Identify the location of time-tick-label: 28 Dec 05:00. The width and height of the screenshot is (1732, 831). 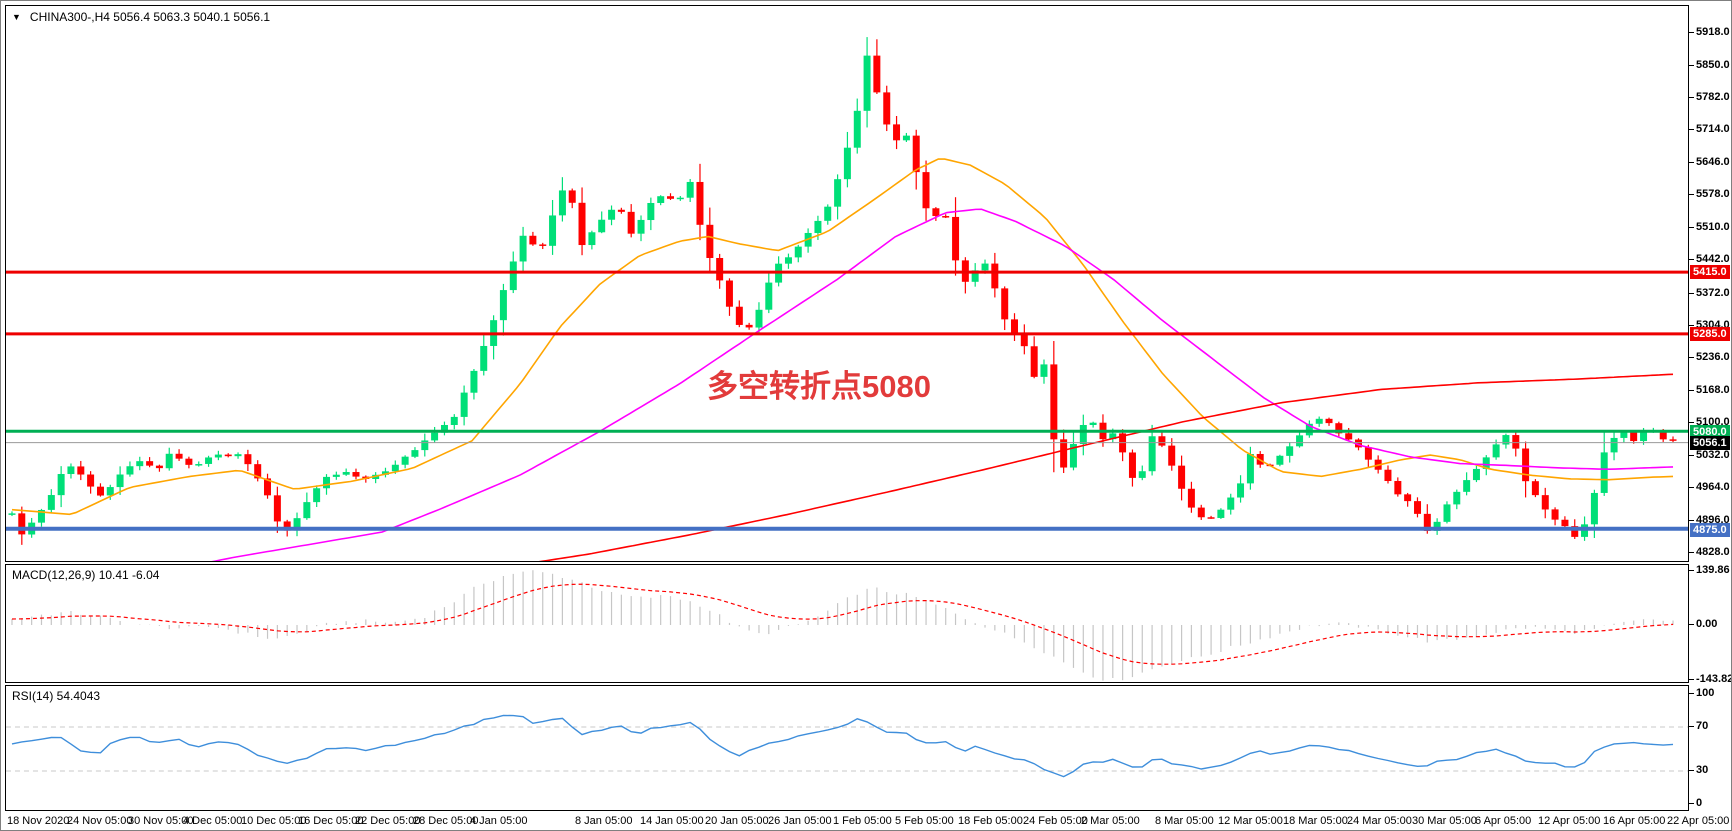
(446, 821).